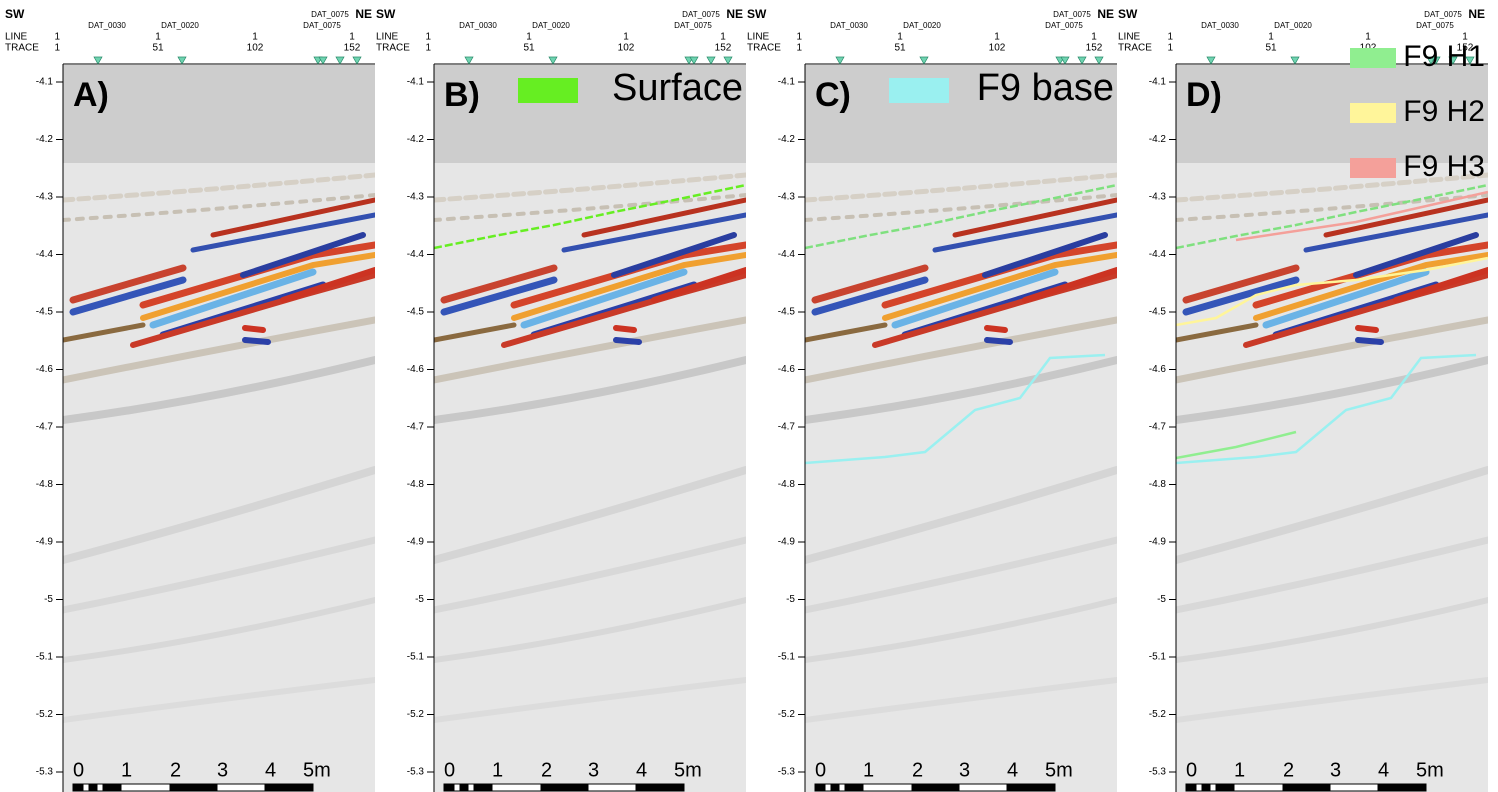  I want to click on line-label: LINE, so click(16, 37).